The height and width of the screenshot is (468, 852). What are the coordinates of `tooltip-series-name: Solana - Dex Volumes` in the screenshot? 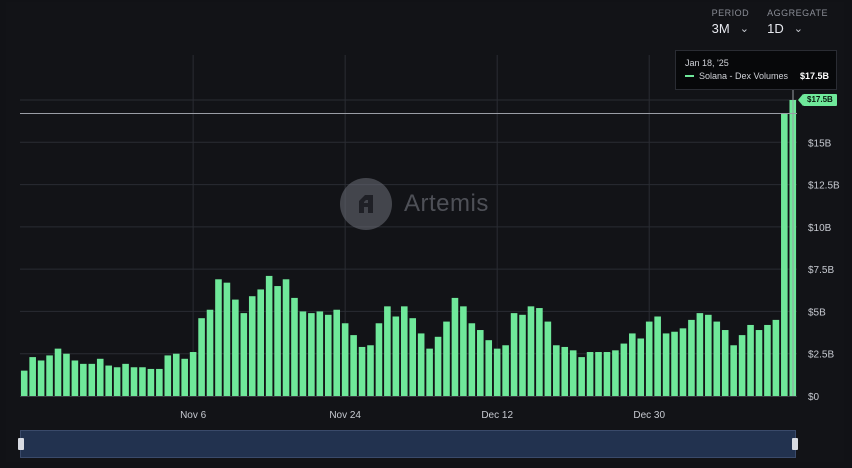 It's located at (744, 76).